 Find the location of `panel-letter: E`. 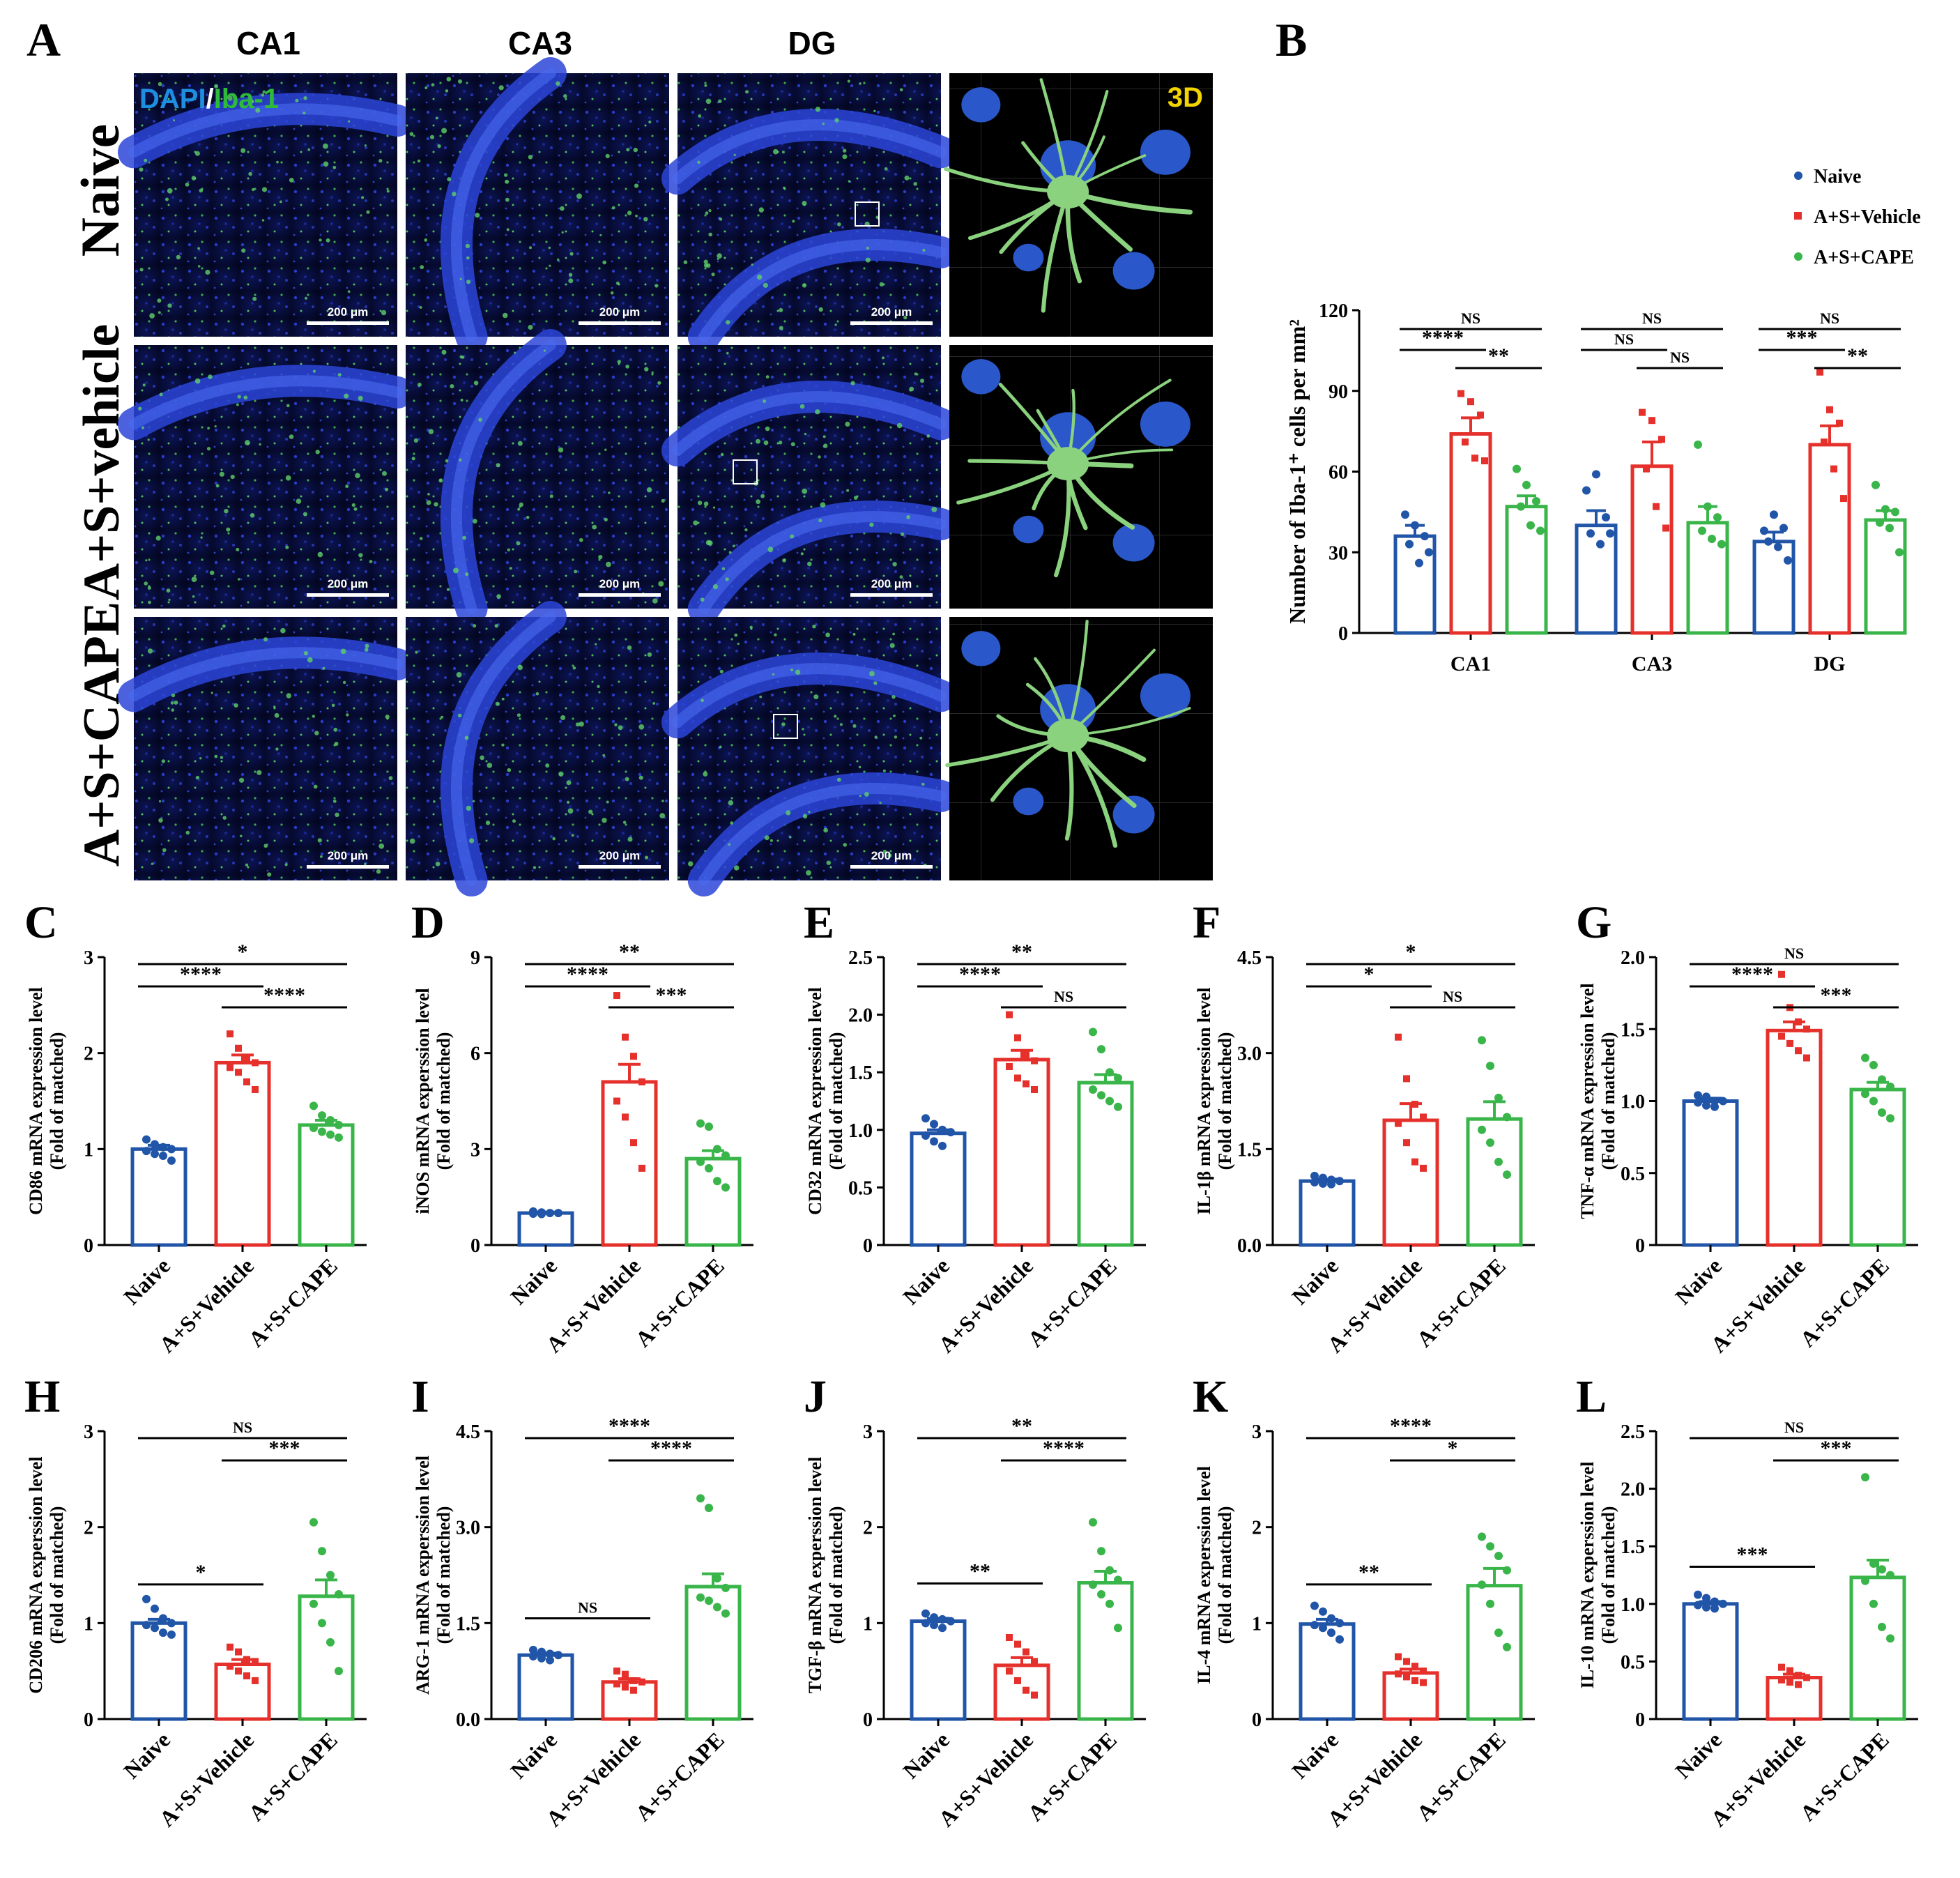

panel-letter: E is located at coordinates (819, 923).